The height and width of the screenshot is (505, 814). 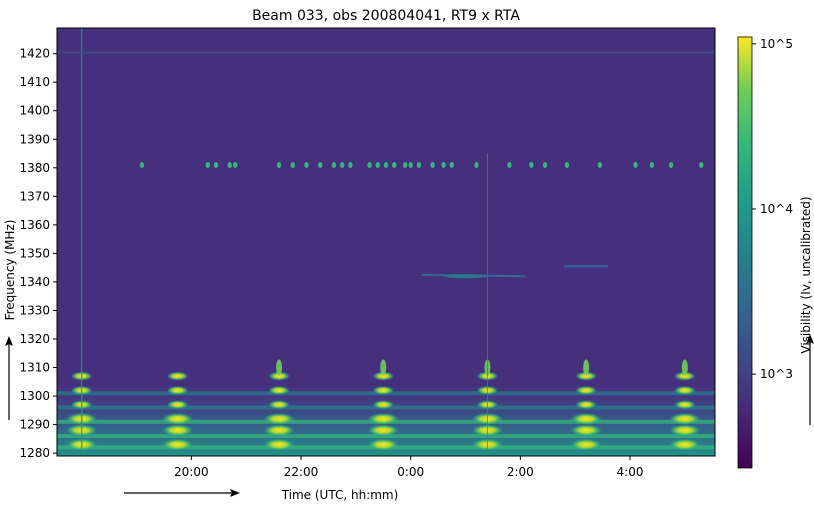 What do you see at coordinates (34, 225) in the screenshot?
I see `y-tick-label: 1360` at bounding box center [34, 225].